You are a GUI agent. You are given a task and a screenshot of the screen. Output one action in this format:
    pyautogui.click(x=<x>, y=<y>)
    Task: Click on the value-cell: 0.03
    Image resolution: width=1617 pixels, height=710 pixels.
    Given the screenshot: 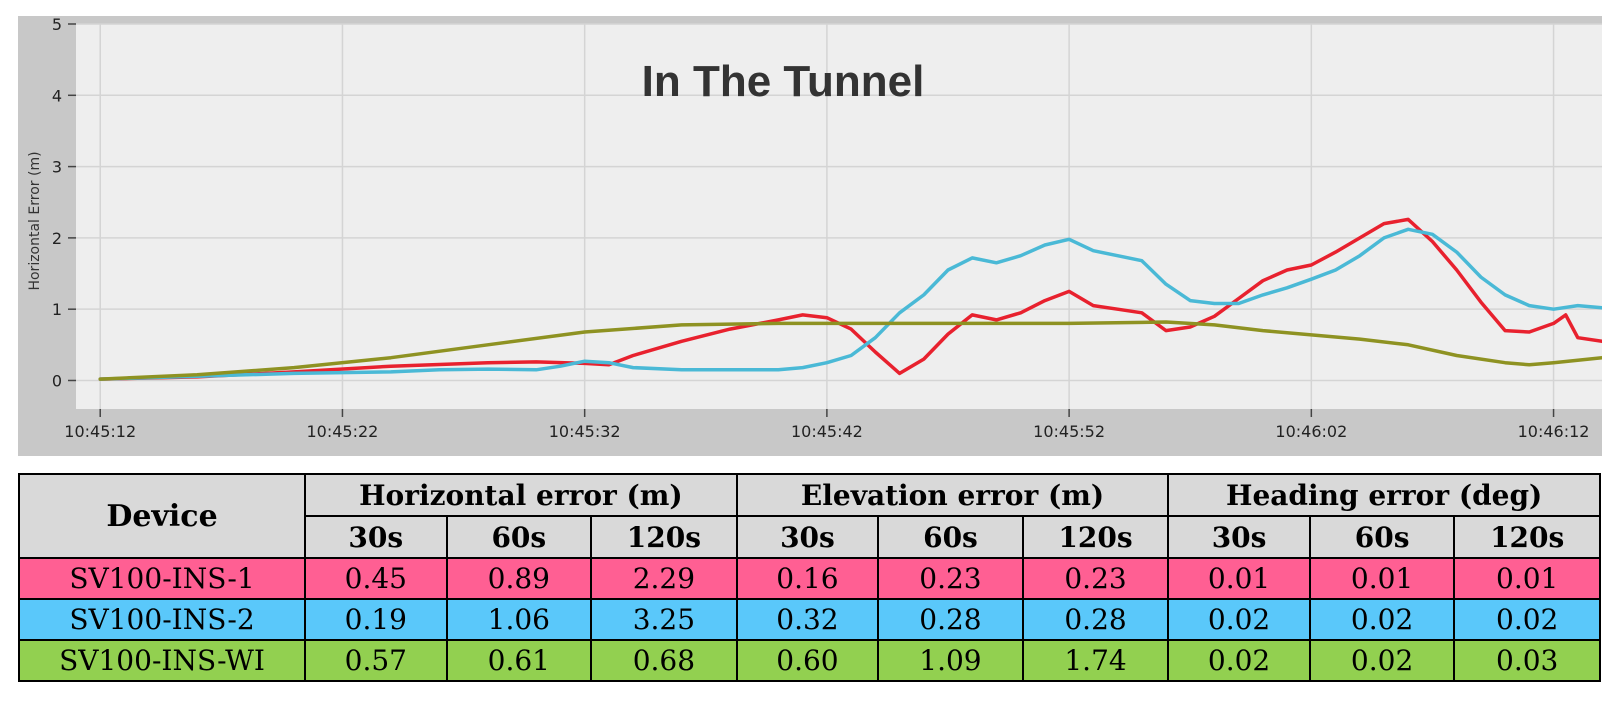 What is the action you would take?
    pyautogui.click(x=1527, y=660)
    